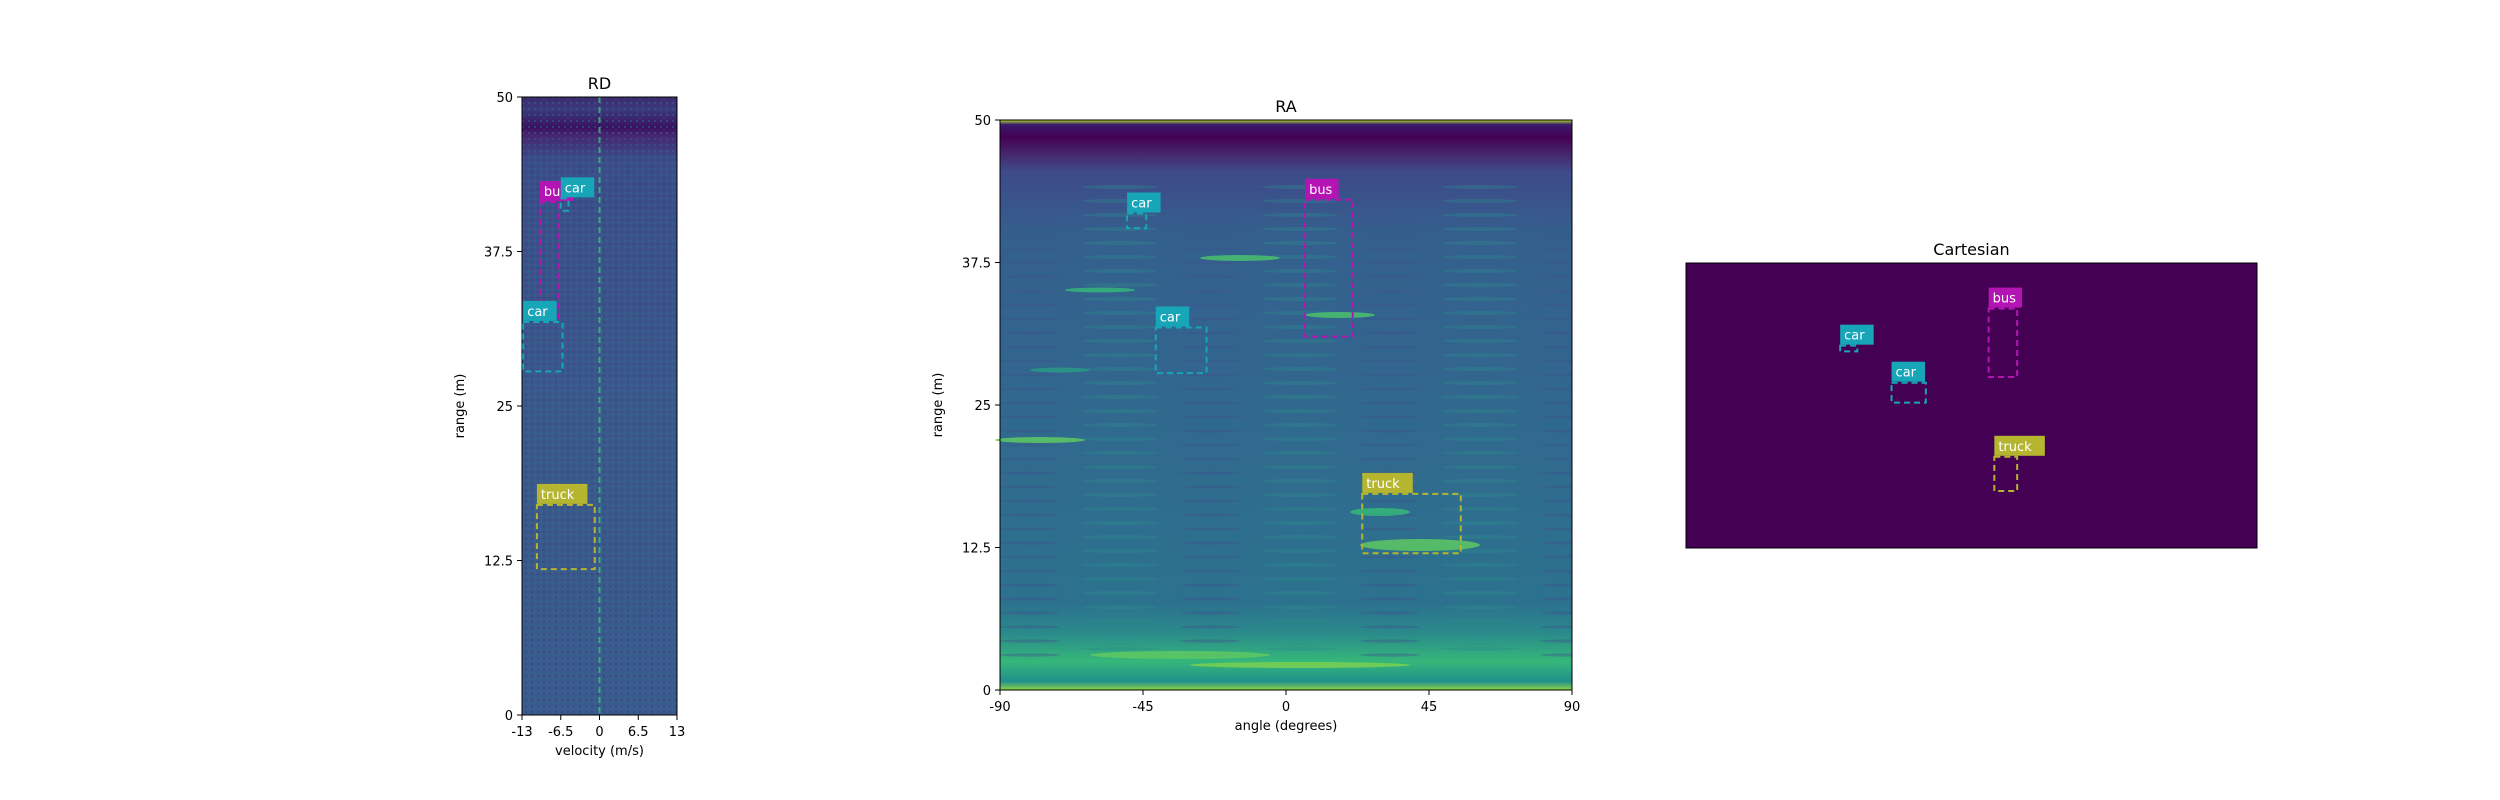  Describe the element at coordinates (560, 732) in the screenshot. I see `x-tick-label: -6.5` at that location.